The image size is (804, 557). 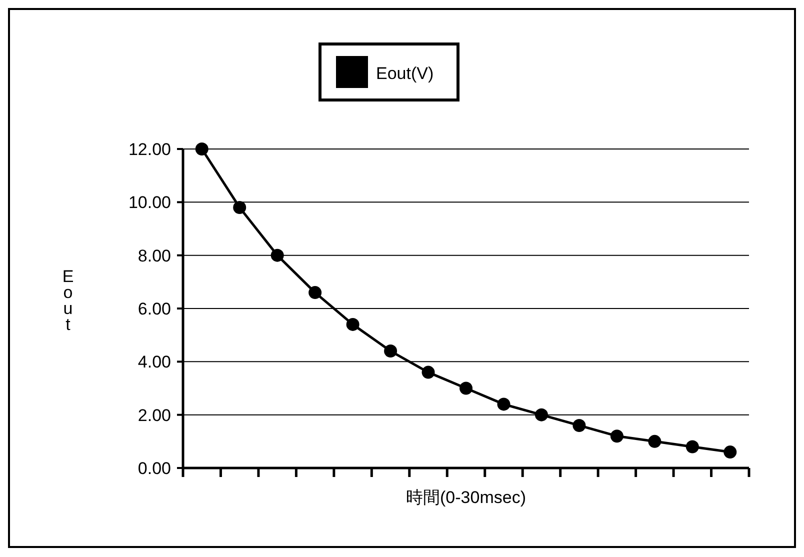 What do you see at coordinates (154, 415) in the screenshot?
I see `y-tick-label: 2.00` at bounding box center [154, 415].